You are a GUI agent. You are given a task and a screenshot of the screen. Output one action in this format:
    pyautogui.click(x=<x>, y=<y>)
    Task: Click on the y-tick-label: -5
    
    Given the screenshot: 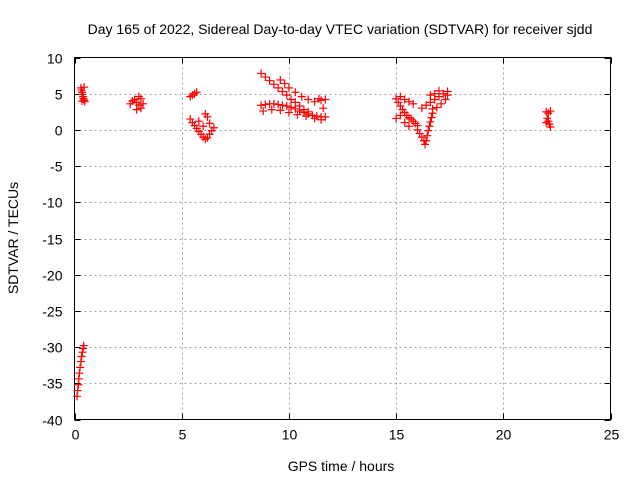 What is the action you would take?
    pyautogui.click(x=56, y=167)
    